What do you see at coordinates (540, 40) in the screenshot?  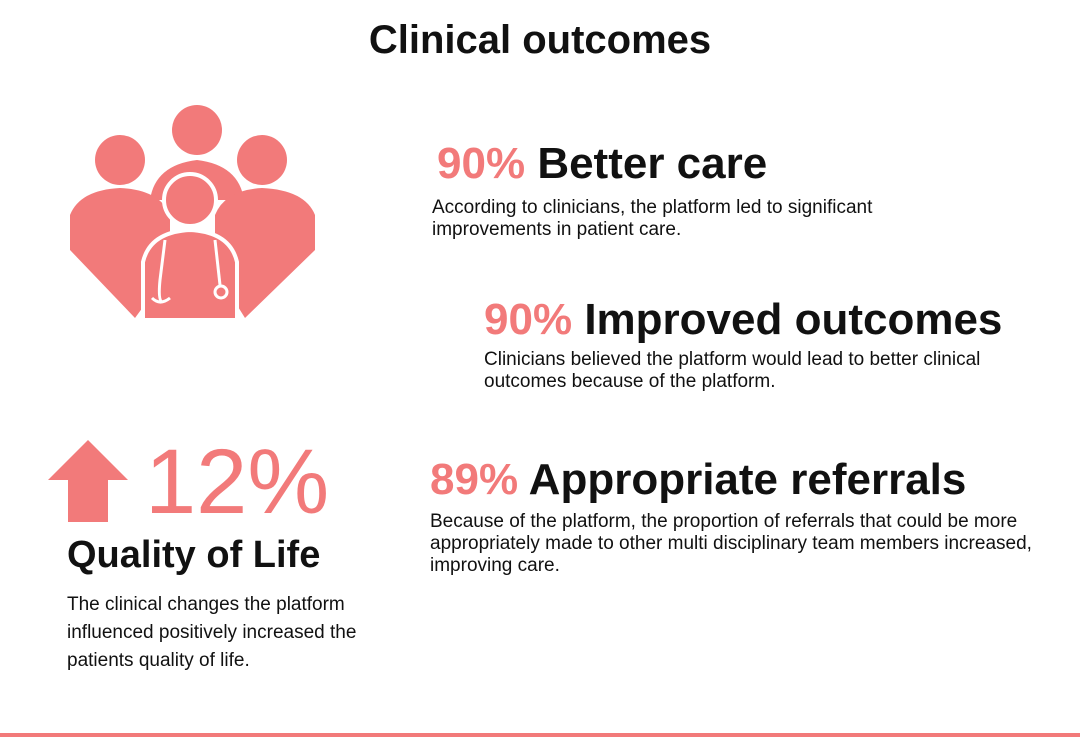 I see `title: Clinical outcomes` at bounding box center [540, 40].